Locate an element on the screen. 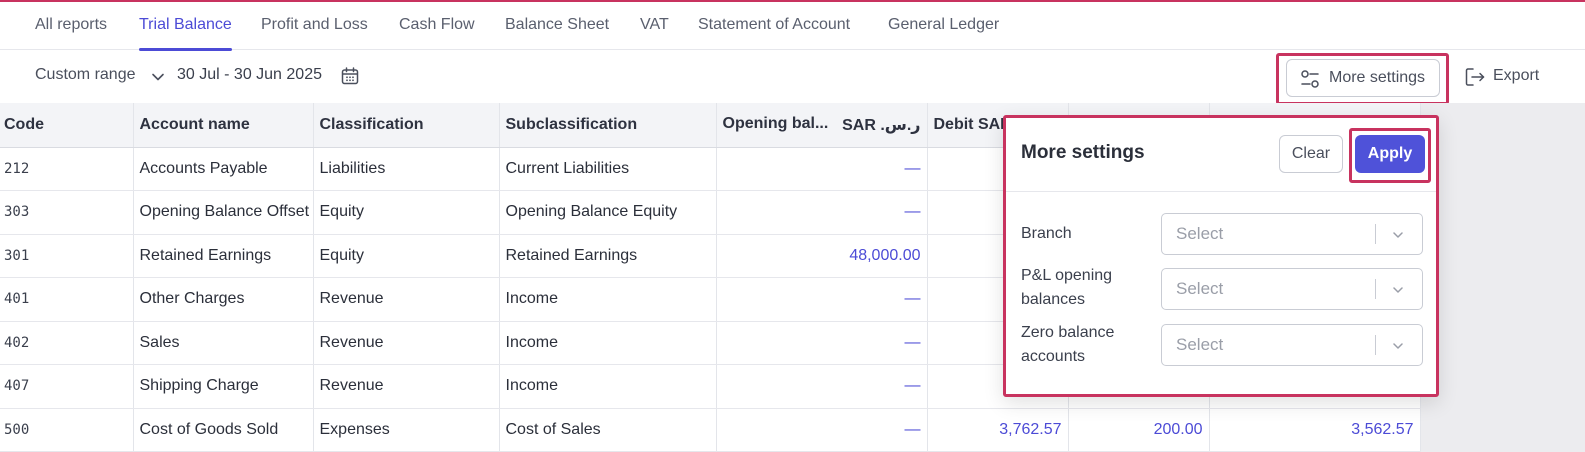  pl-opening-balances-label: P&L opening balances is located at coordinates (1067, 287).